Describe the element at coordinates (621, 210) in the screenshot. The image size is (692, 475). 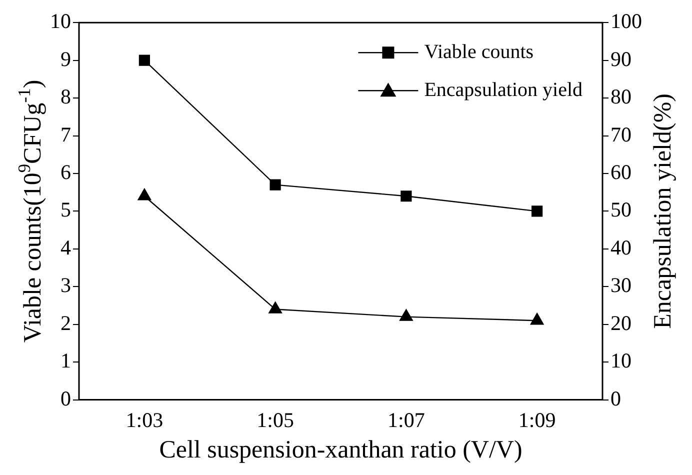
I see `y2-tick-label: 50` at that location.